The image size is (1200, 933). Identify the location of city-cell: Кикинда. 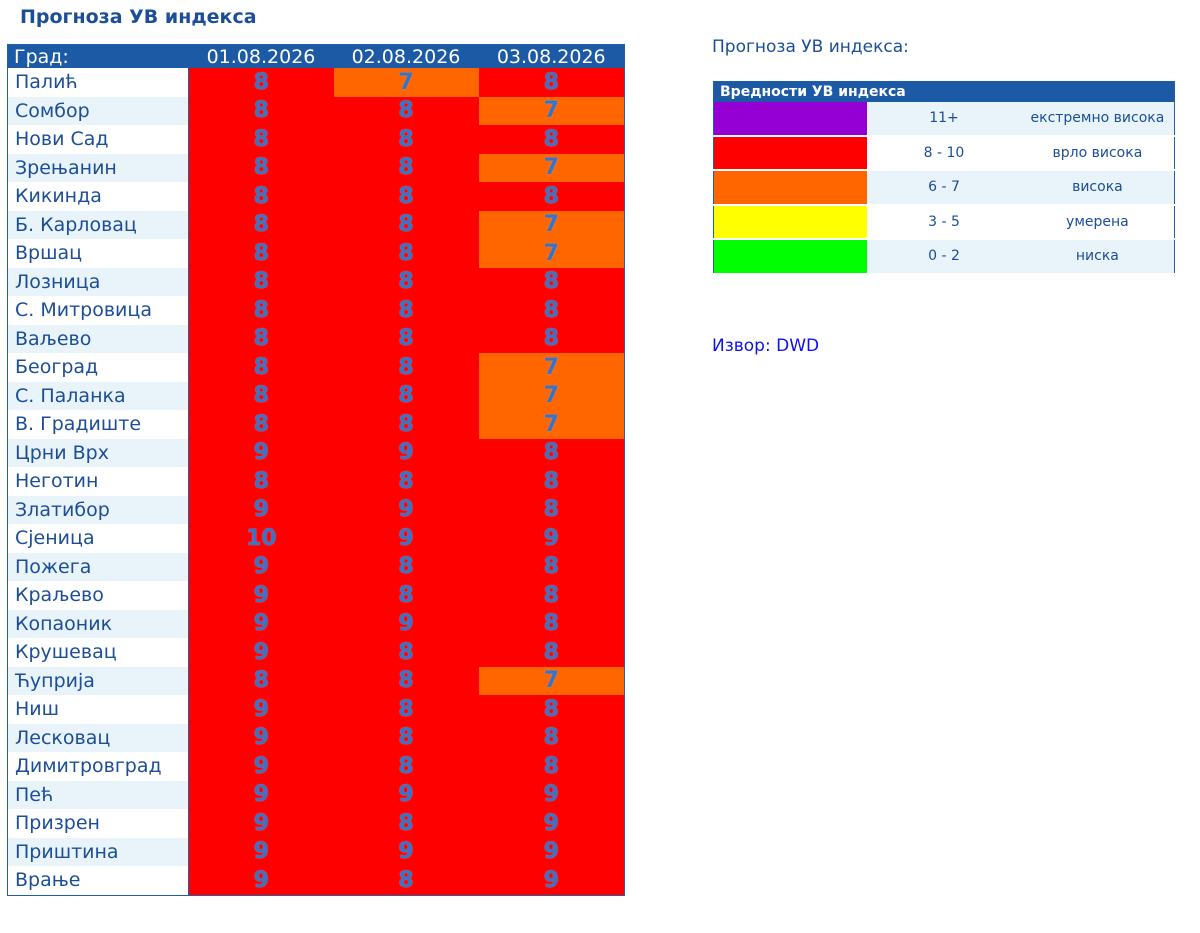
(98, 196).